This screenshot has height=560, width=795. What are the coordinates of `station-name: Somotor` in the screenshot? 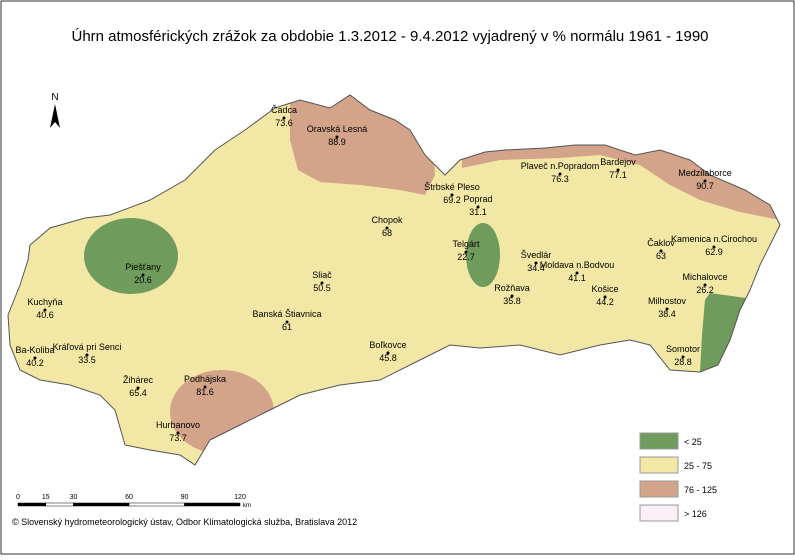 It's located at (683, 349).